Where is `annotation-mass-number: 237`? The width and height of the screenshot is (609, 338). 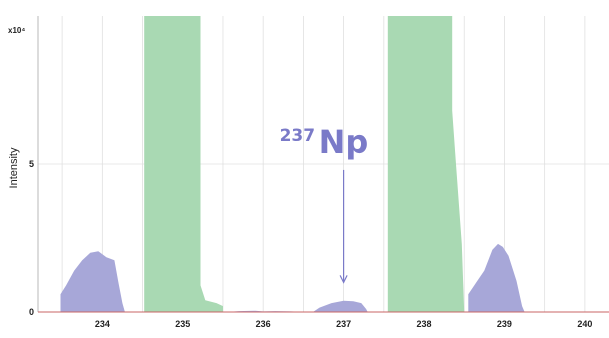
annotation-mass-number: 237 is located at coordinates (298, 136).